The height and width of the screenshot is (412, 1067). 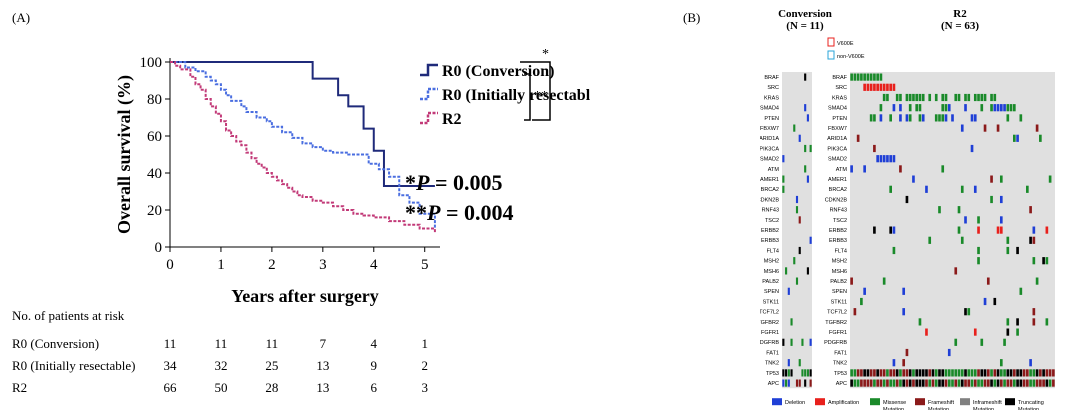 I want to click on legend-item-2: R2, so click(x=441, y=119).